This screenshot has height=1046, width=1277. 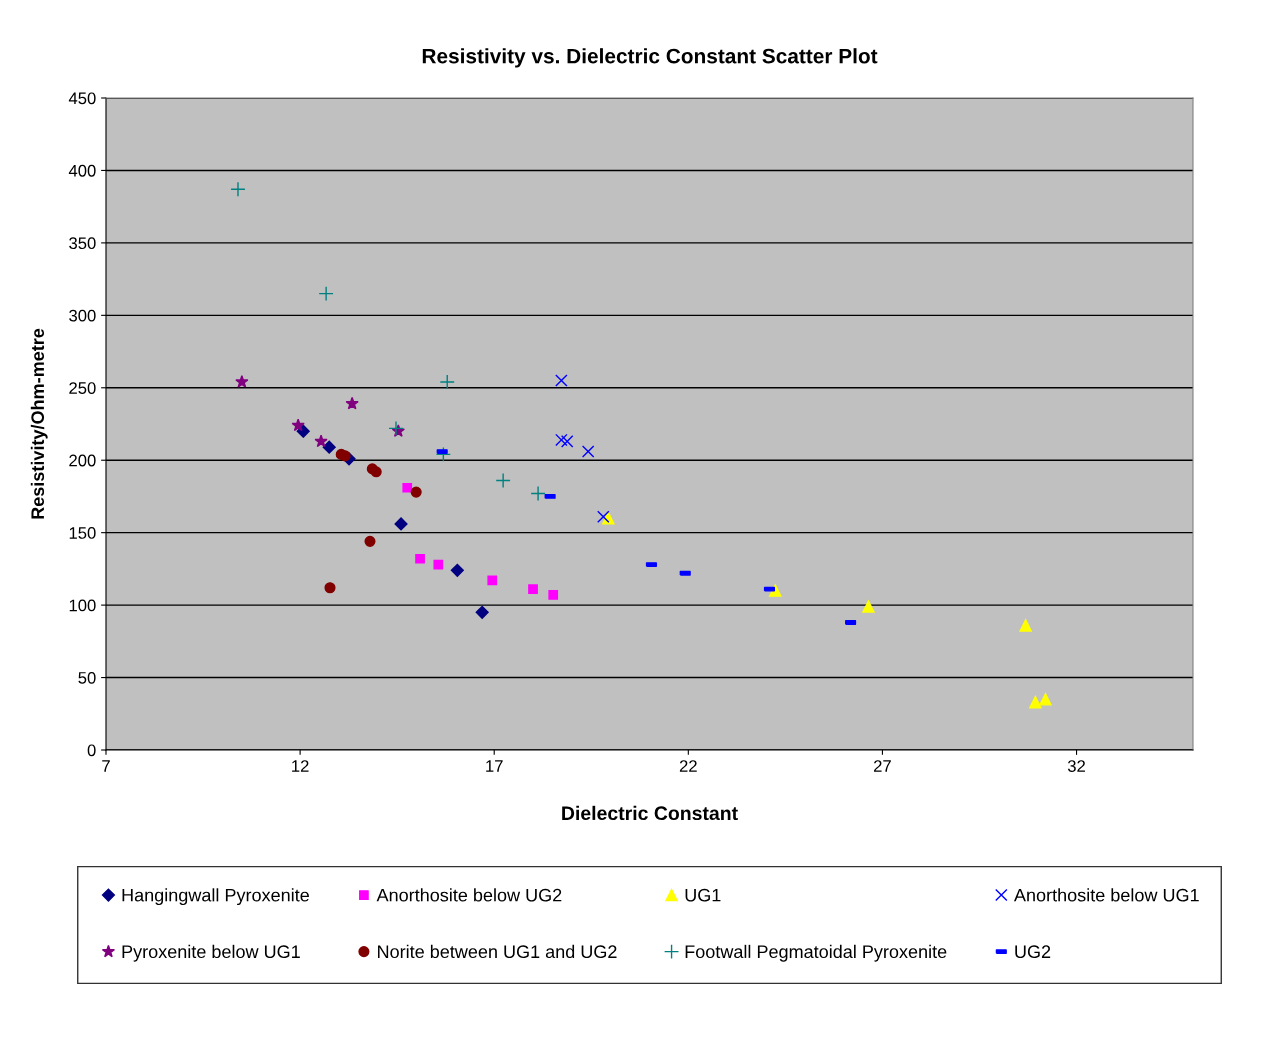 I want to click on x-axis-title: Dielectric Constant, so click(x=650, y=813).